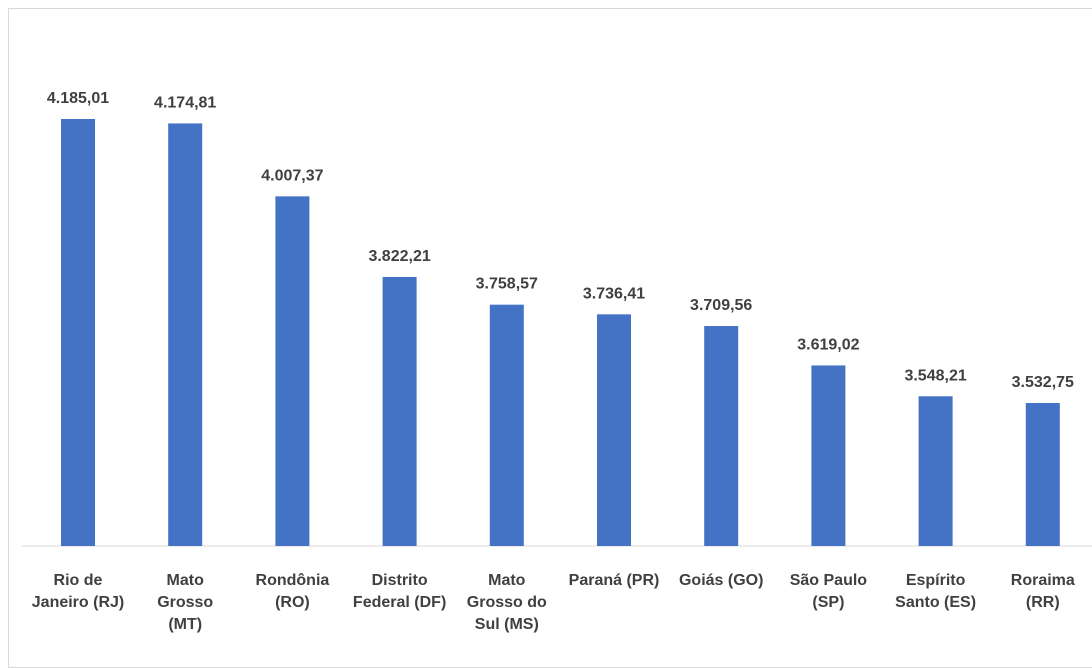 The image size is (1092, 668). What do you see at coordinates (721, 580) in the screenshot?
I see `x-tick-label: Goiás (GO)` at bounding box center [721, 580].